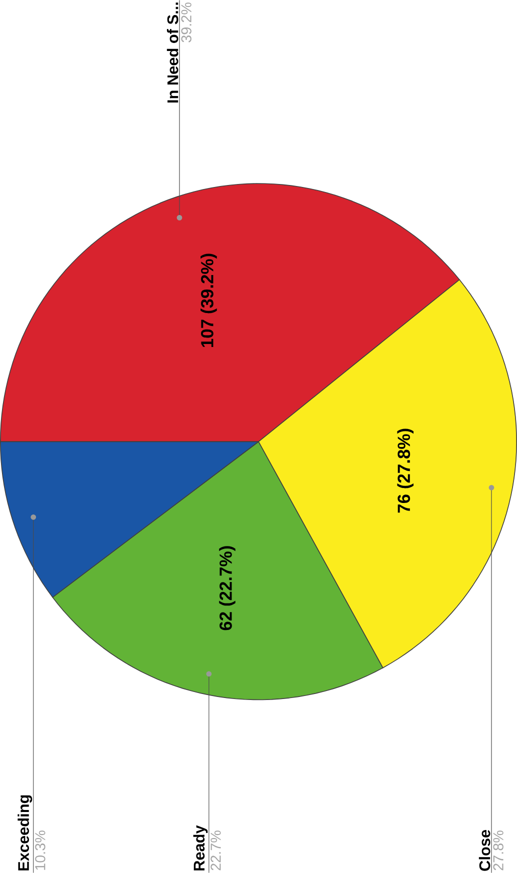 The width and height of the screenshot is (517, 873). I want to click on data-label: 22.7%, so click(215, 850).